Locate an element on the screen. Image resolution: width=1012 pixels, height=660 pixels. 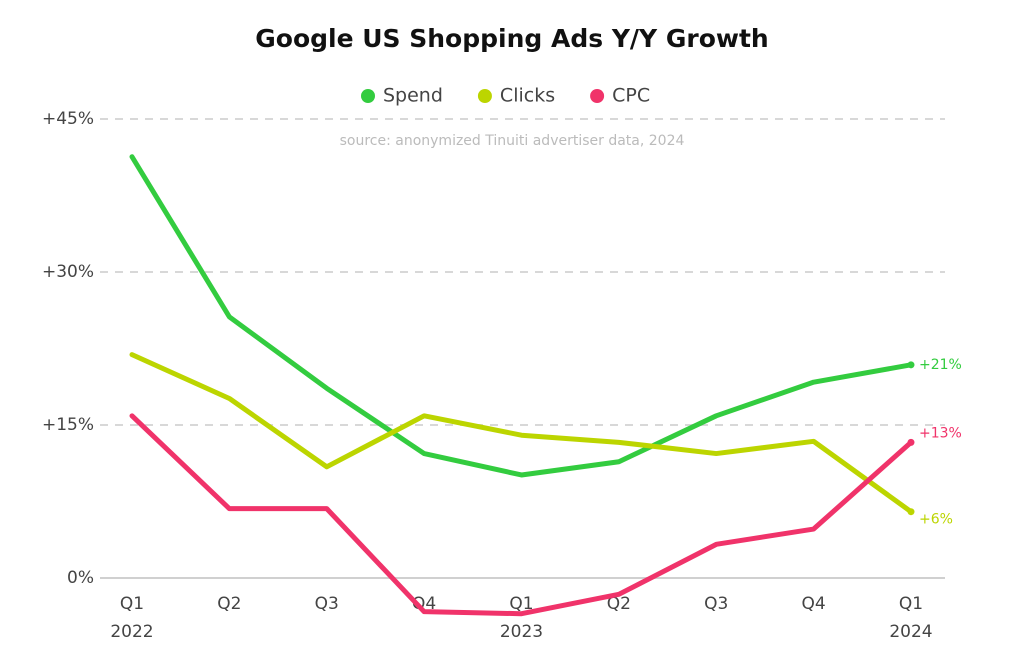
y-tick-label: +30% is located at coordinates (68, 272).